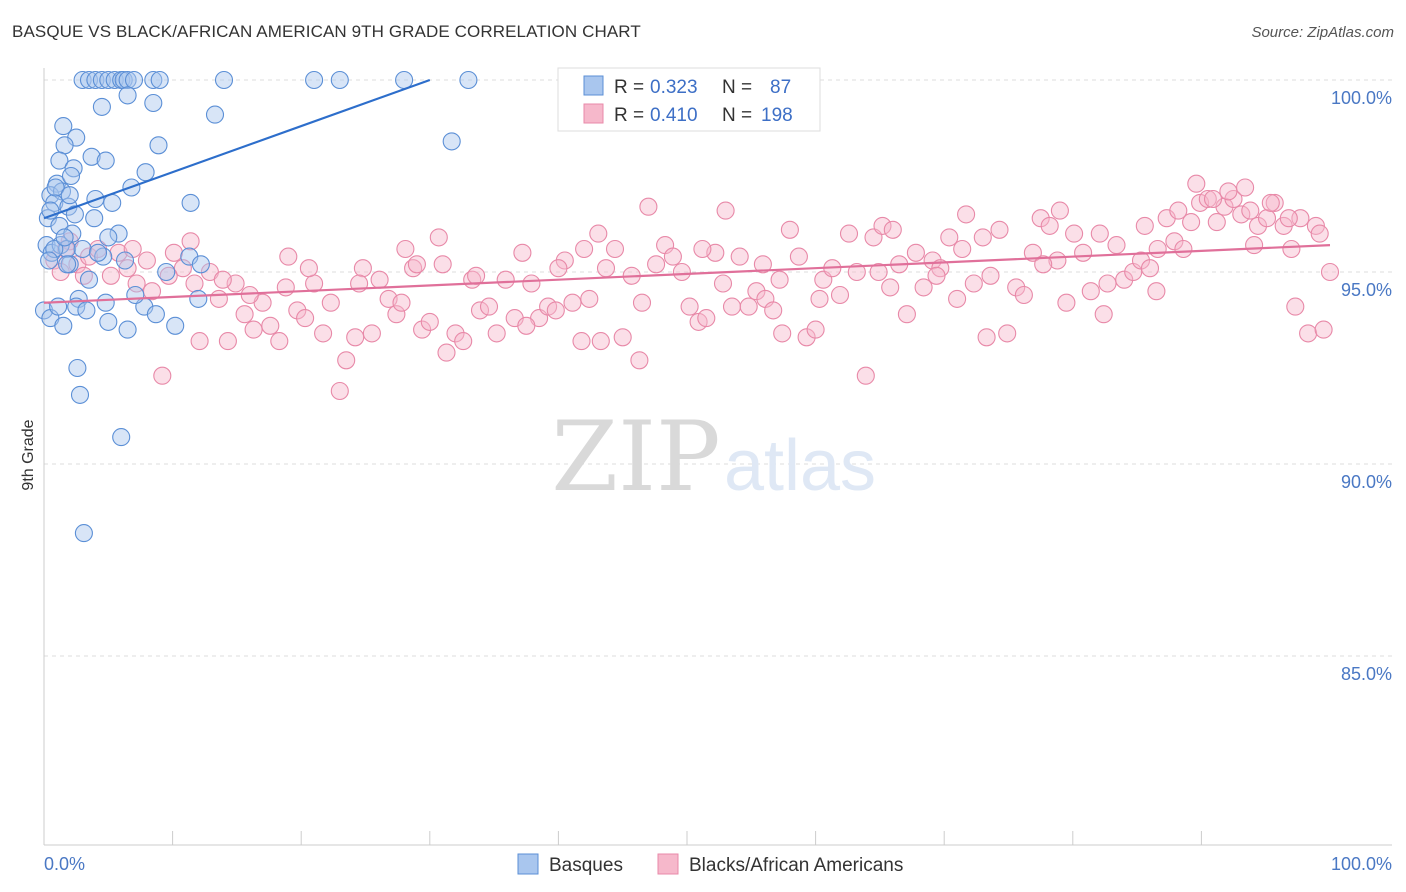 The width and height of the screenshot is (1406, 892). I want to click on x-axis-ticks, so click(687, 838).